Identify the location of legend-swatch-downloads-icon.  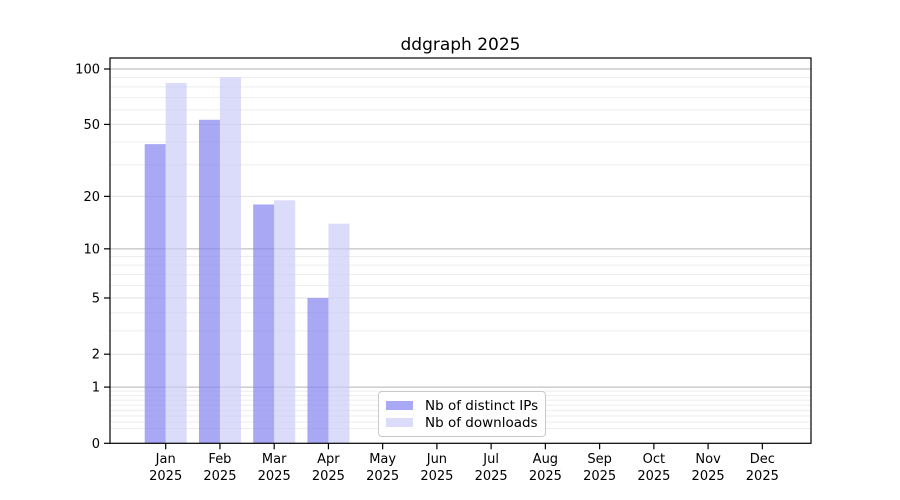
(399, 422).